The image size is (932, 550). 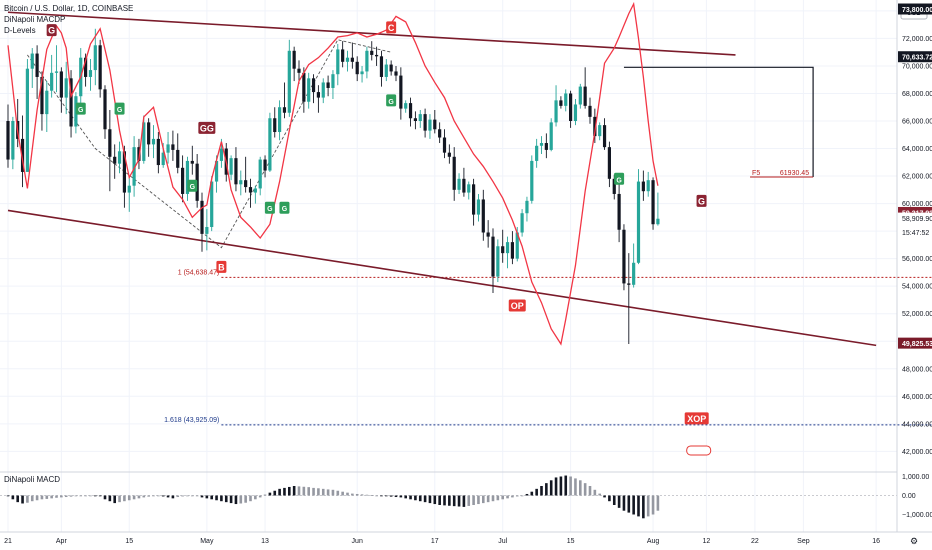 What do you see at coordinates (917, 344) in the screenshot?
I see `price-label-text: 49,825.53` at bounding box center [917, 344].